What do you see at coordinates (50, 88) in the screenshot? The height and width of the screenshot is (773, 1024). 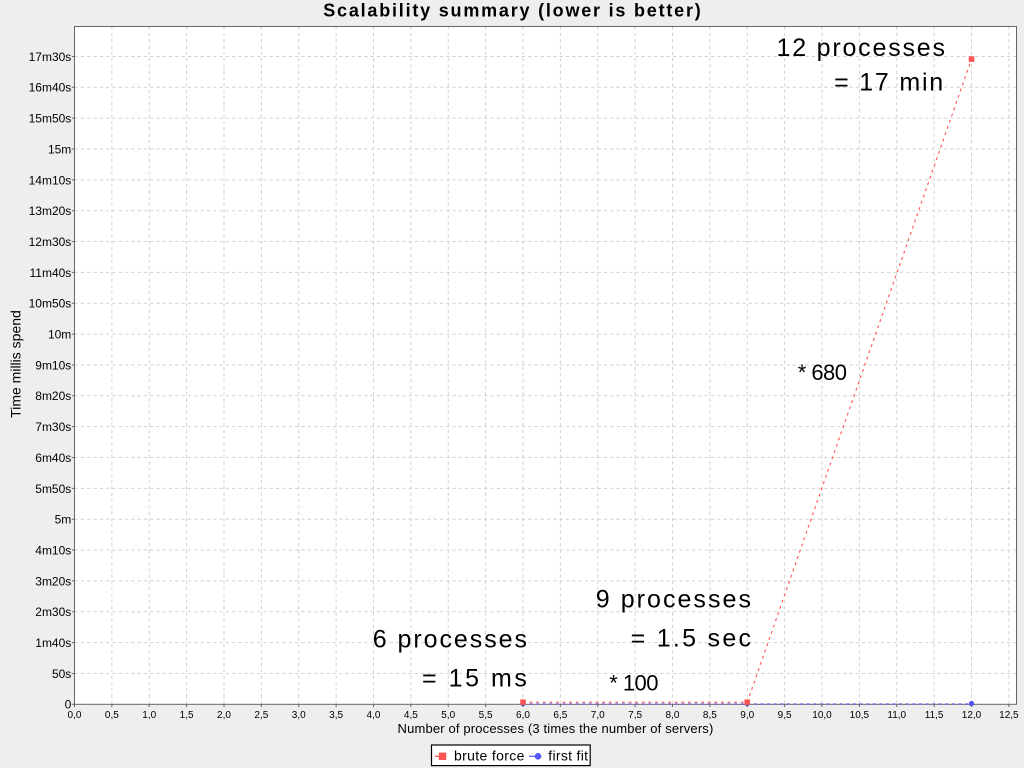 I see `svg-text: 16m40s` at bounding box center [50, 88].